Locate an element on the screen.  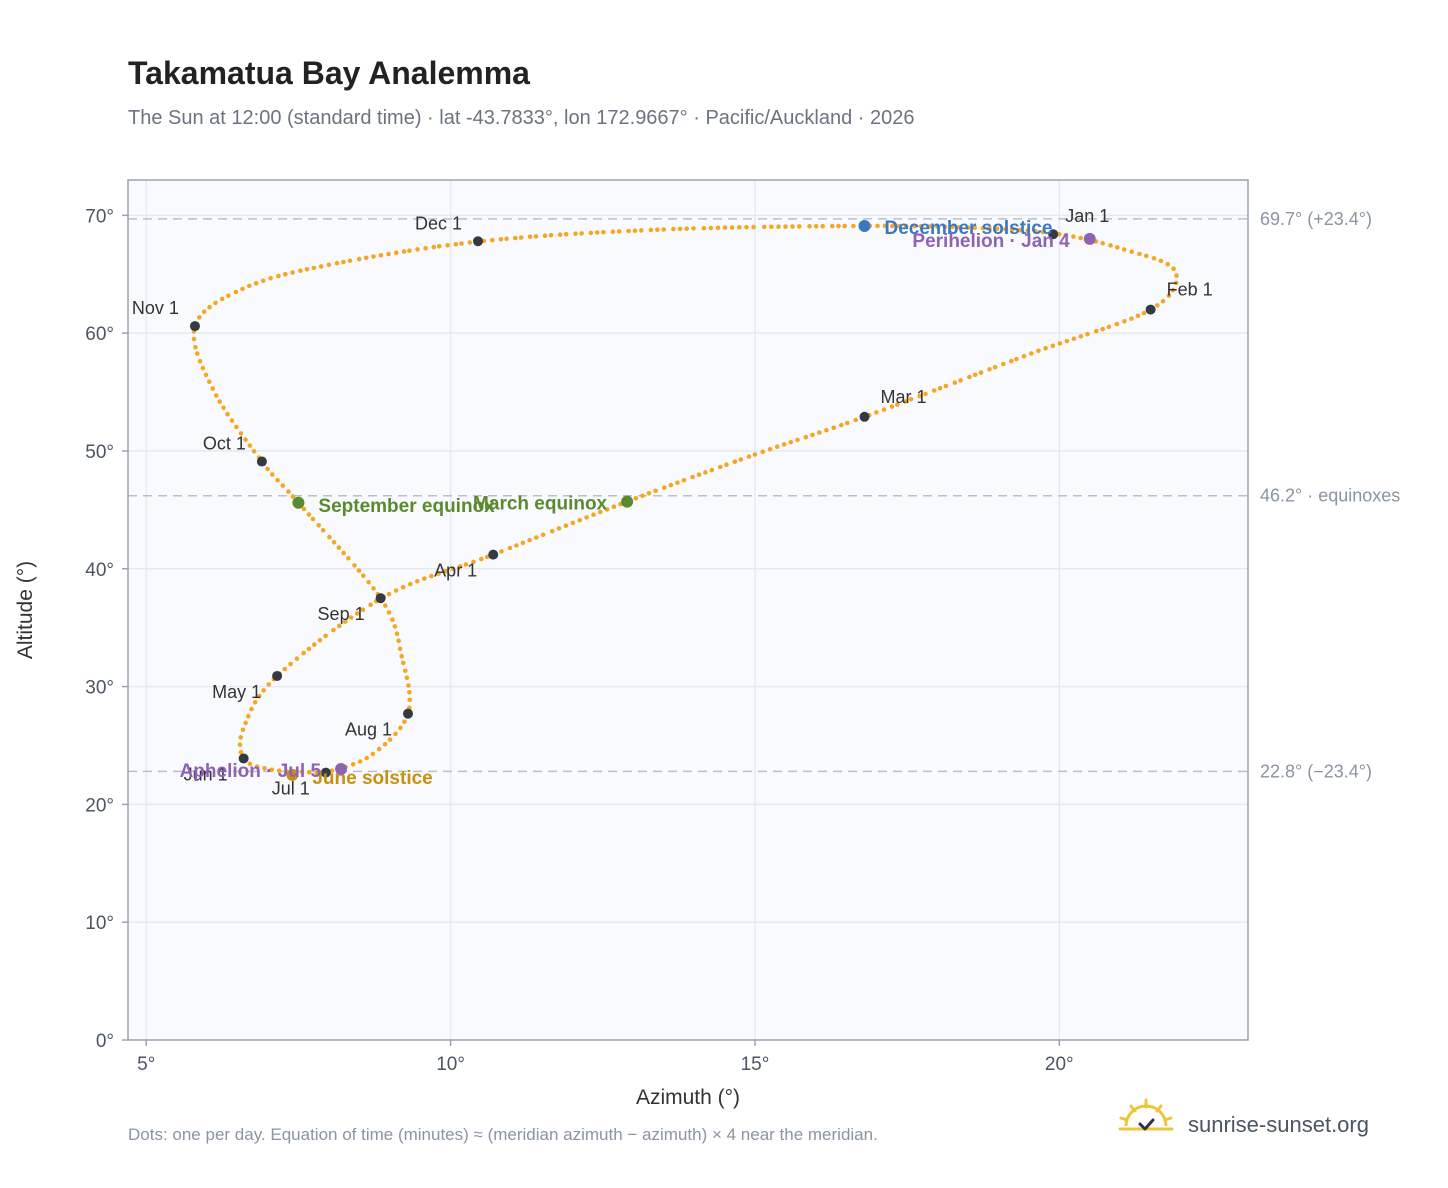
y-tick-label: 40° is located at coordinates (99, 570).